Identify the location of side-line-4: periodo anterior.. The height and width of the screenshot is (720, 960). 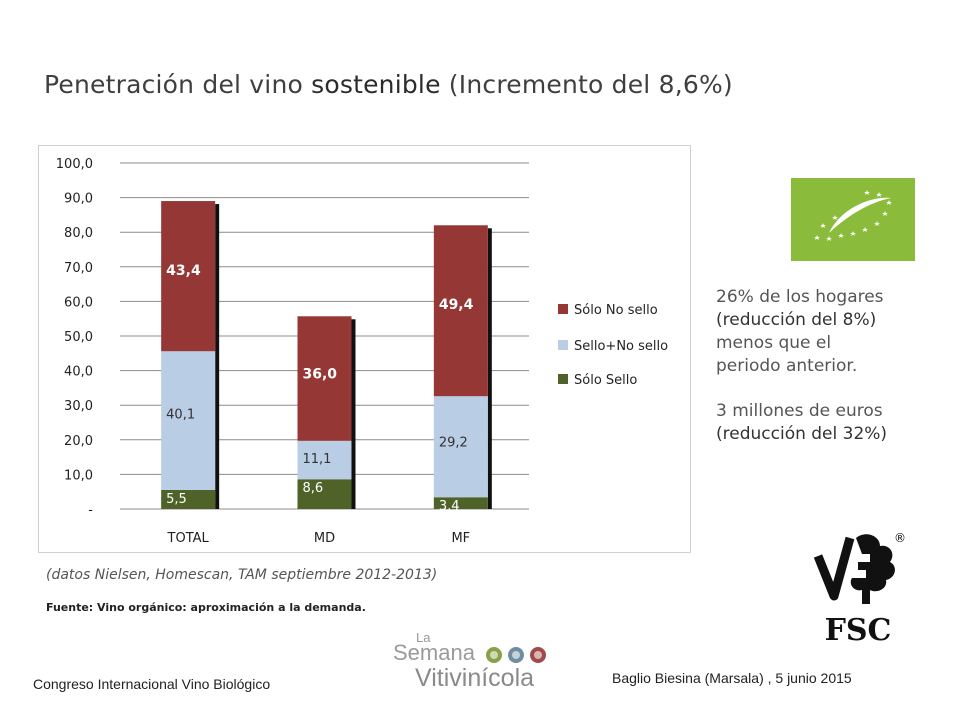
(787, 366).